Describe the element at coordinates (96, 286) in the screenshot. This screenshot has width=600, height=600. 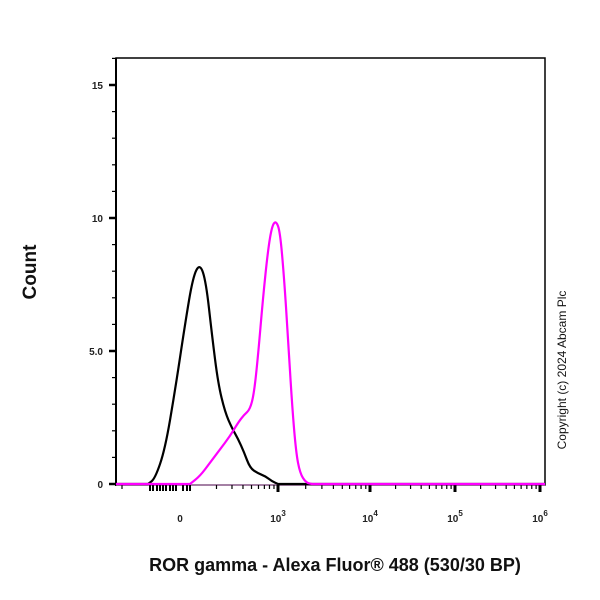
I see `y-axis-tick-labels: 0 5.0 10 15` at that location.